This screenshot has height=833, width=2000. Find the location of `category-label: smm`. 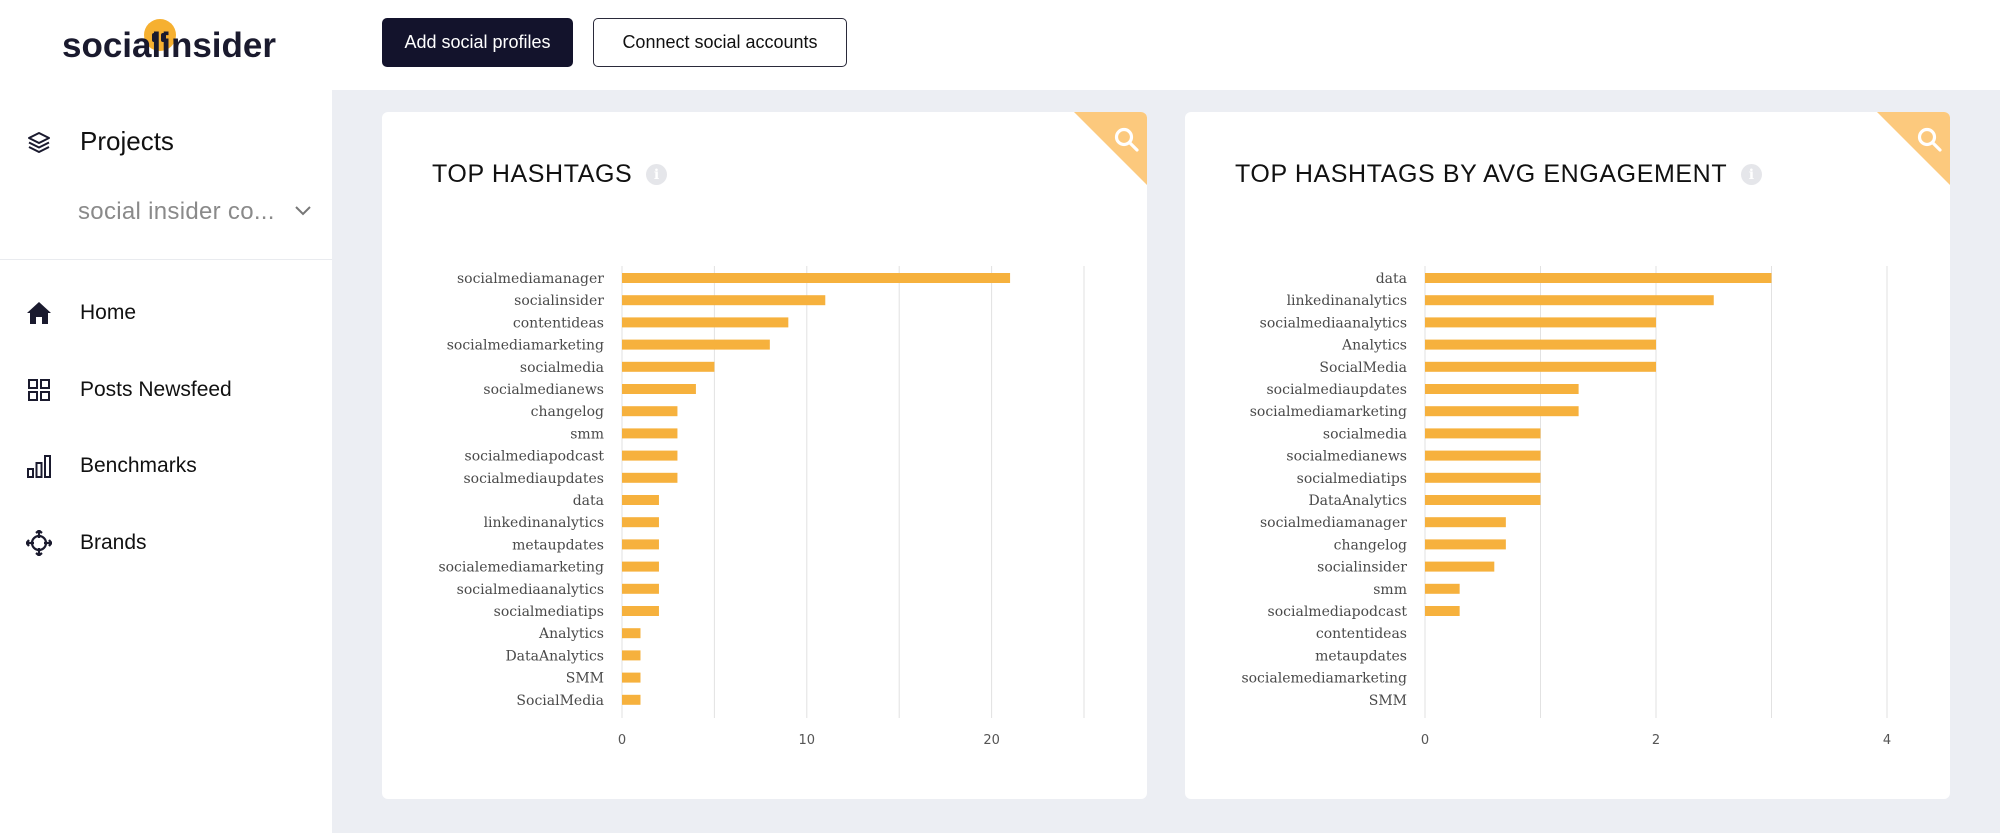

category-label: smm is located at coordinates (587, 434).